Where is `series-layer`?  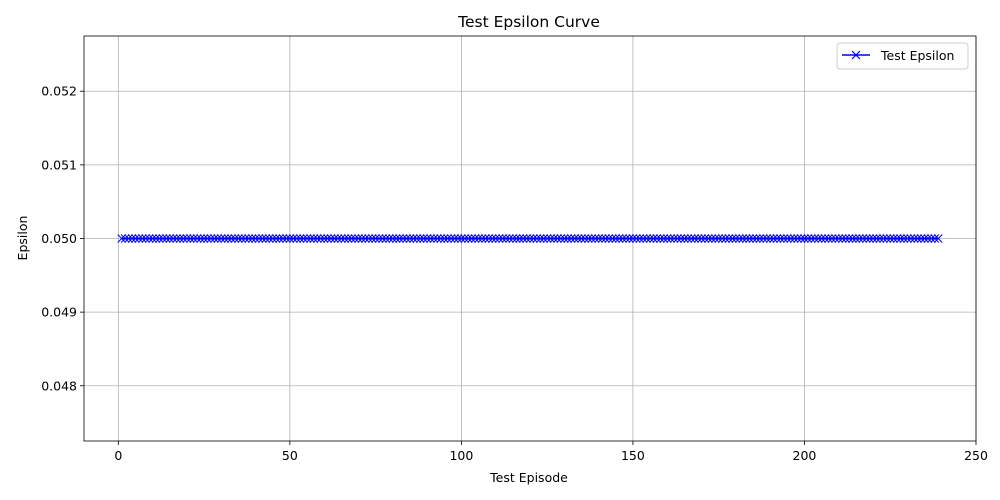
series-layer is located at coordinates (530, 238).